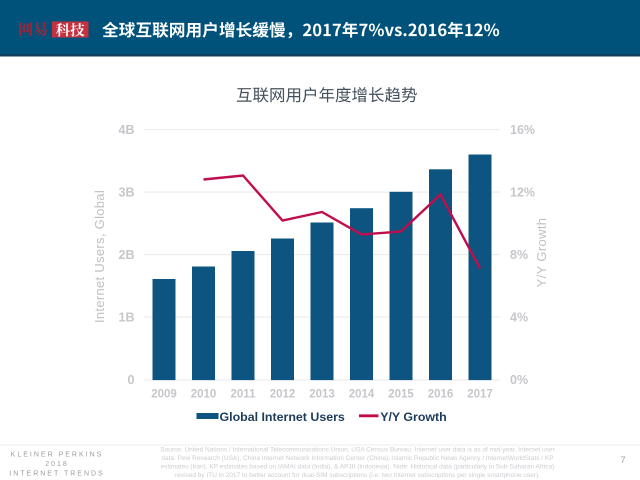 This screenshot has height=480, width=640. What do you see at coordinates (519, 380) in the screenshot?
I see `svg-text: 0%` at bounding box center [519, 380].